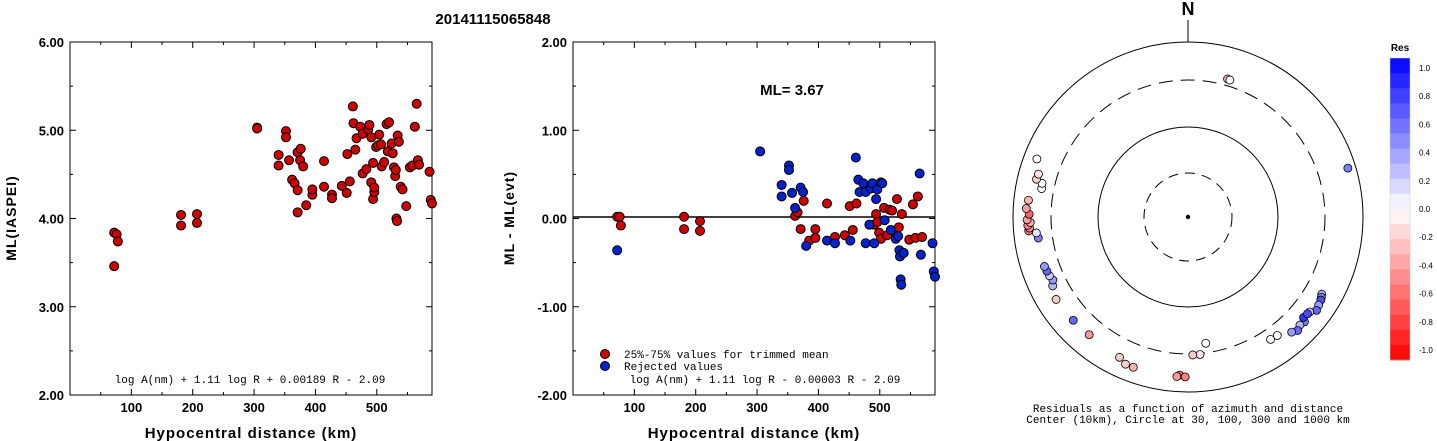 The height and width of the screenshot is (441, 1437). I want to click on center-point, so click(1188, 217).